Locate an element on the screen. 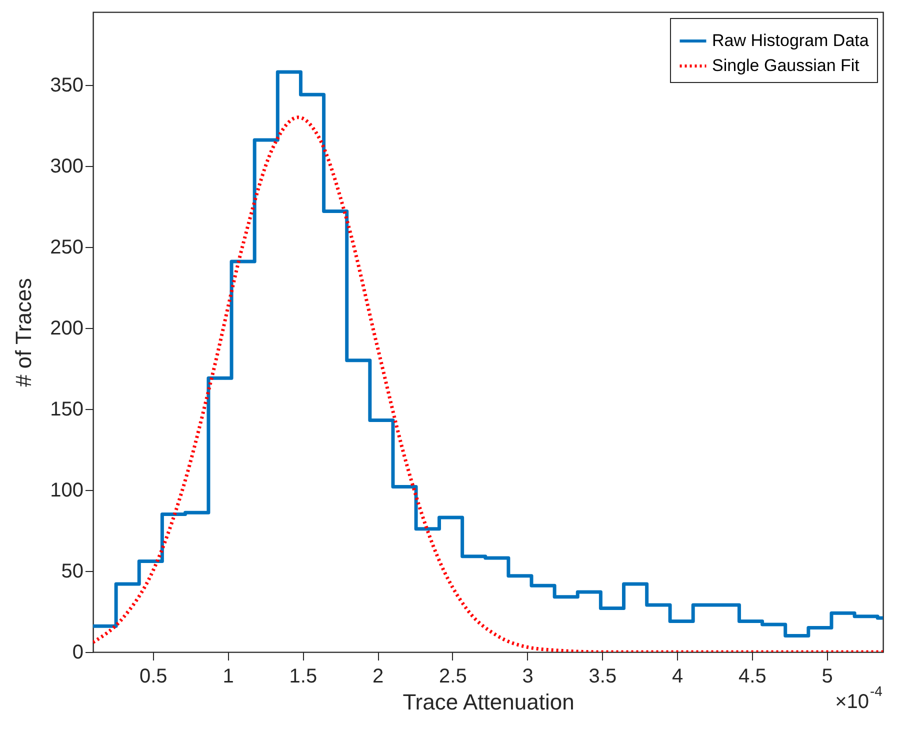 Image resolution: width=911 pixels, height=751 pixels. x-tick-label: 1 is located at coordinates (228, 677).